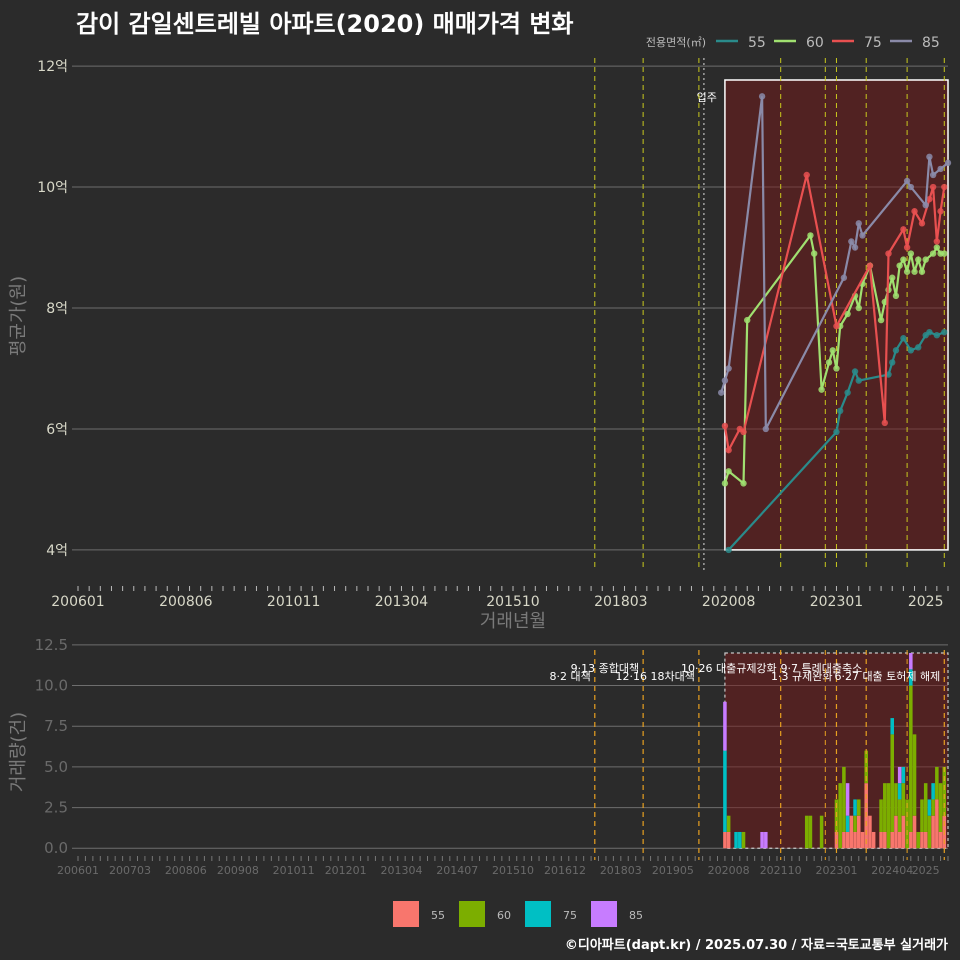  I want to click on volume-x-tick-label: 201201, so click(346, 870).